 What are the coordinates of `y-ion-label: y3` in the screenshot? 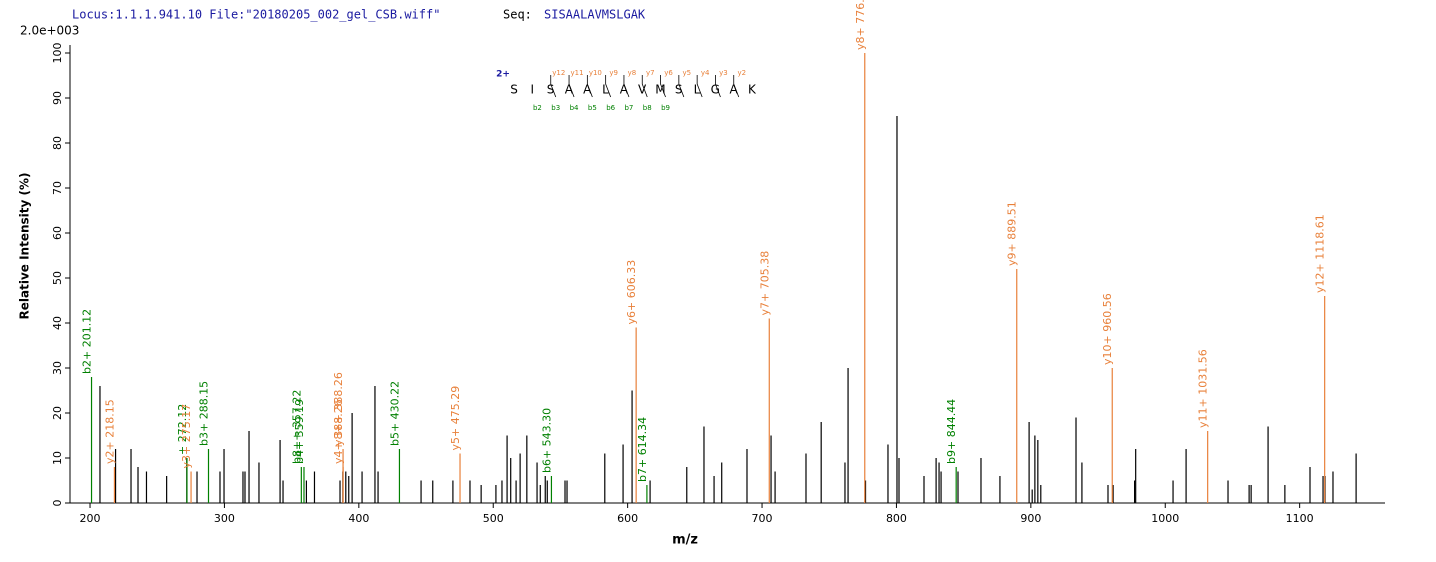 It's located at (723, 73).